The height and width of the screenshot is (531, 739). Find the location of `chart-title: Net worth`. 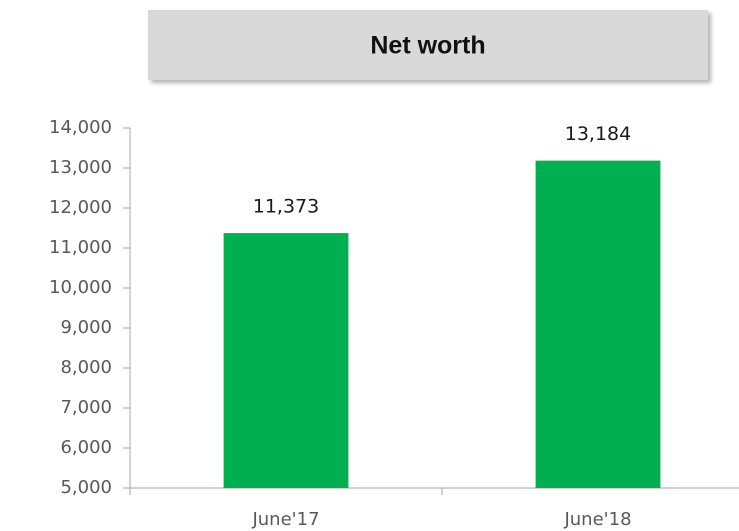

chart-title: Net worth is located at coordinates (427, 46).